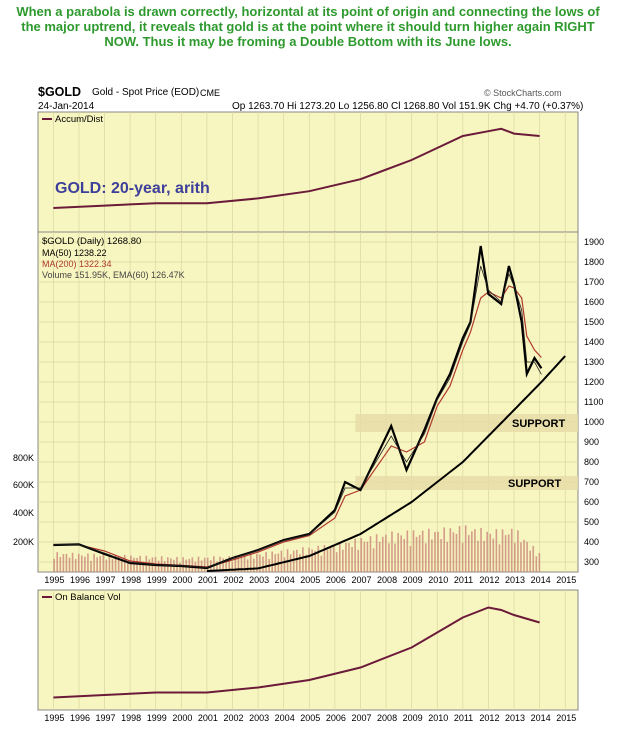 This screenshot has width=617, height=740. I want to click on accum-dist-label: Accum/Dist, so click(79, 119).